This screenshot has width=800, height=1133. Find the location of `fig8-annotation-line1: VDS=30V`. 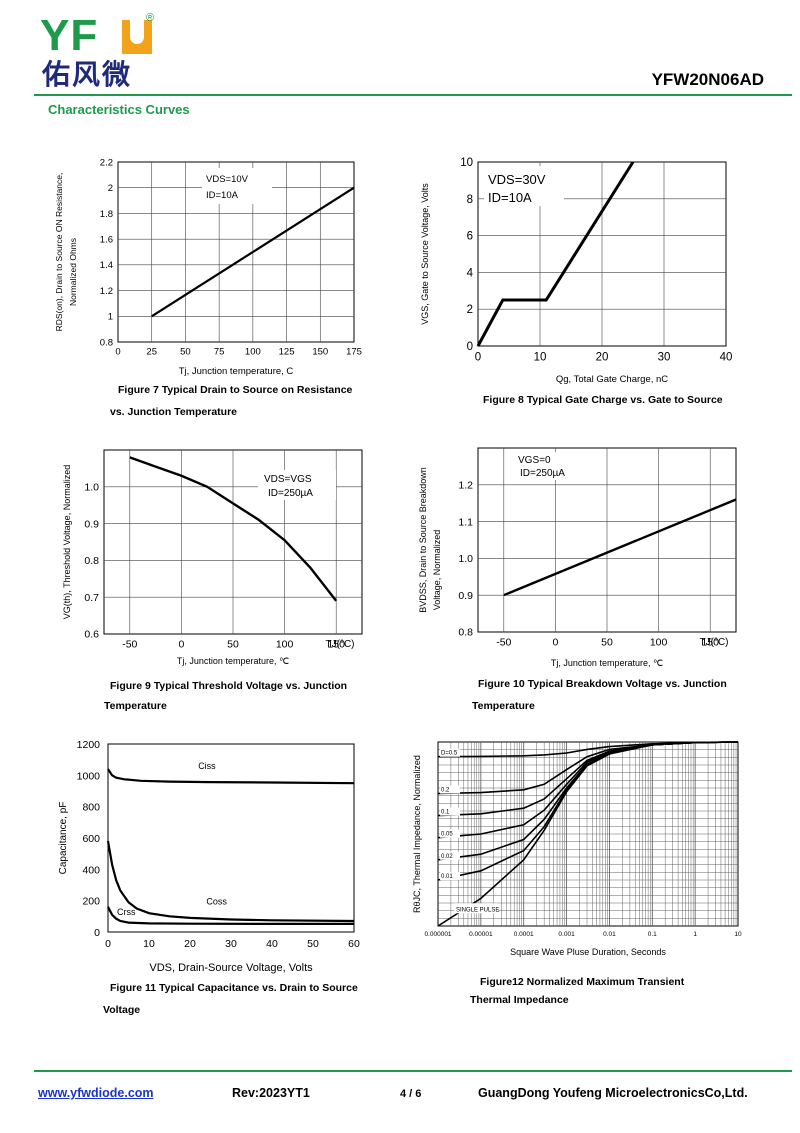

fig8-annotation-line1: VDS=30V is located at coordinates (517, 179).